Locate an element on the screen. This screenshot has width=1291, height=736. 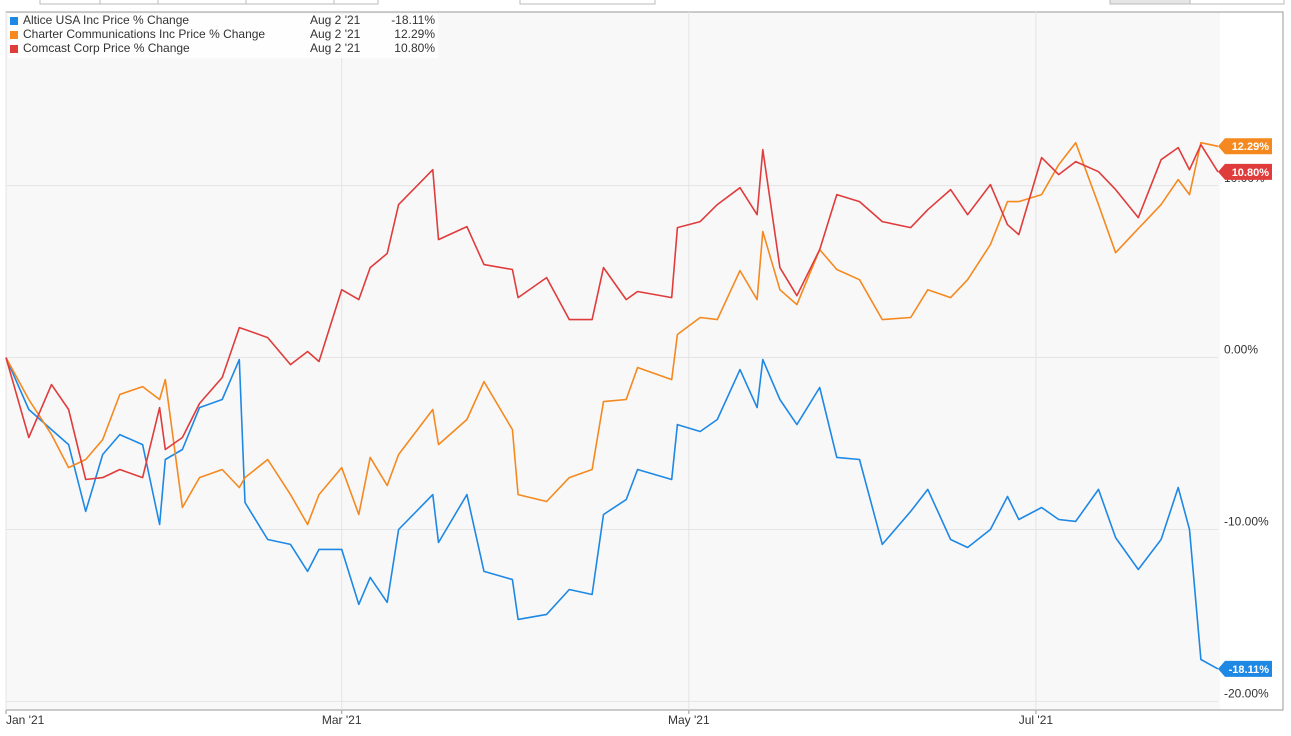
end-labels: -18.11% 12.29% 10.80% is located at coordinates (1245, 407).